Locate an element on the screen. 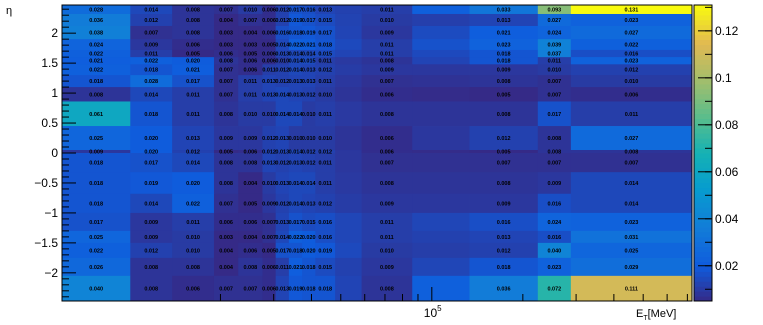 This screenshot has height=325, width=763. cell-value-label: 0.061 is located at coordinates (96, 115).